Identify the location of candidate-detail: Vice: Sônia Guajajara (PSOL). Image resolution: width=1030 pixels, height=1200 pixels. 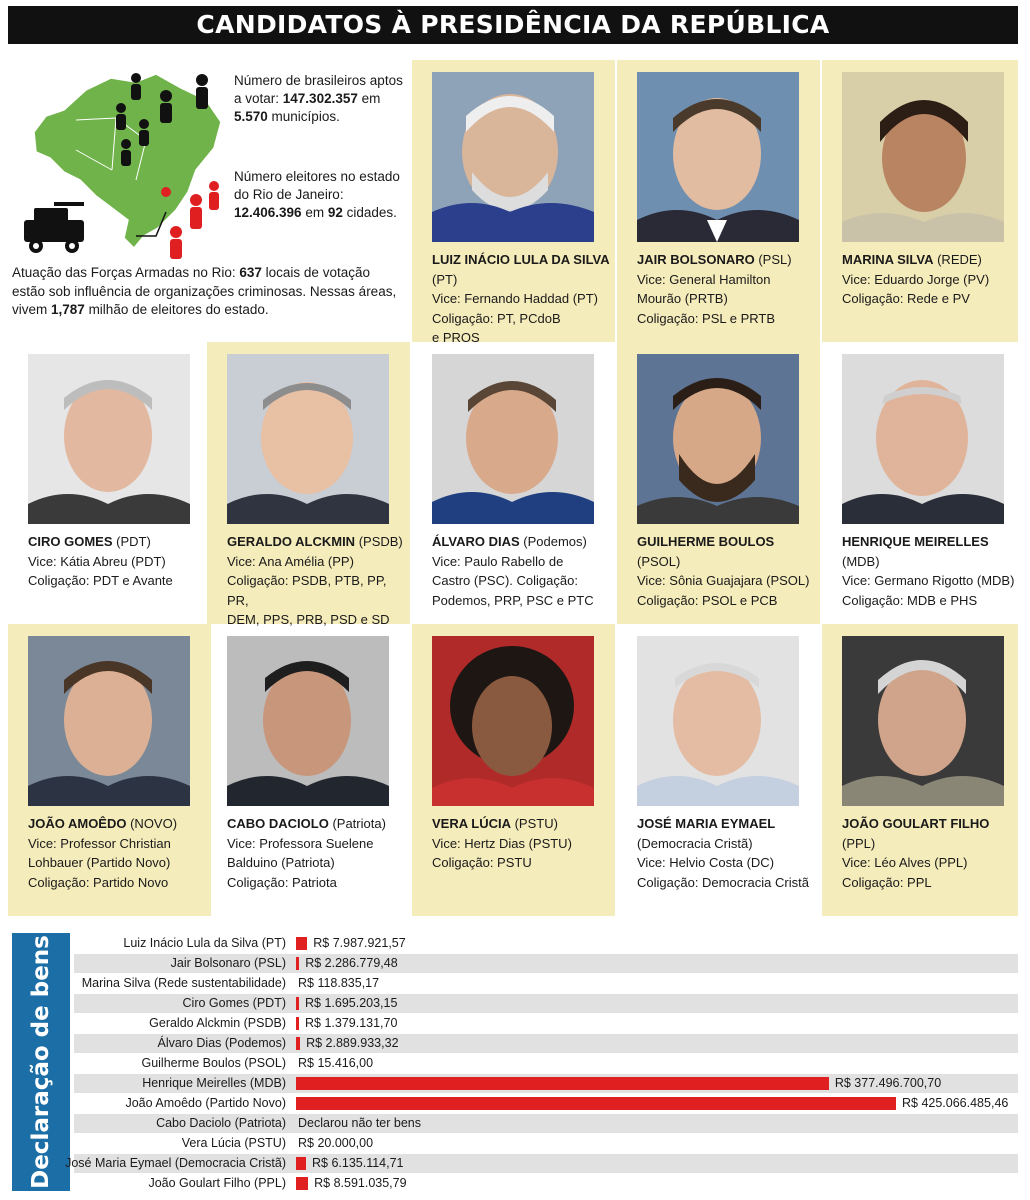
(723, 580).